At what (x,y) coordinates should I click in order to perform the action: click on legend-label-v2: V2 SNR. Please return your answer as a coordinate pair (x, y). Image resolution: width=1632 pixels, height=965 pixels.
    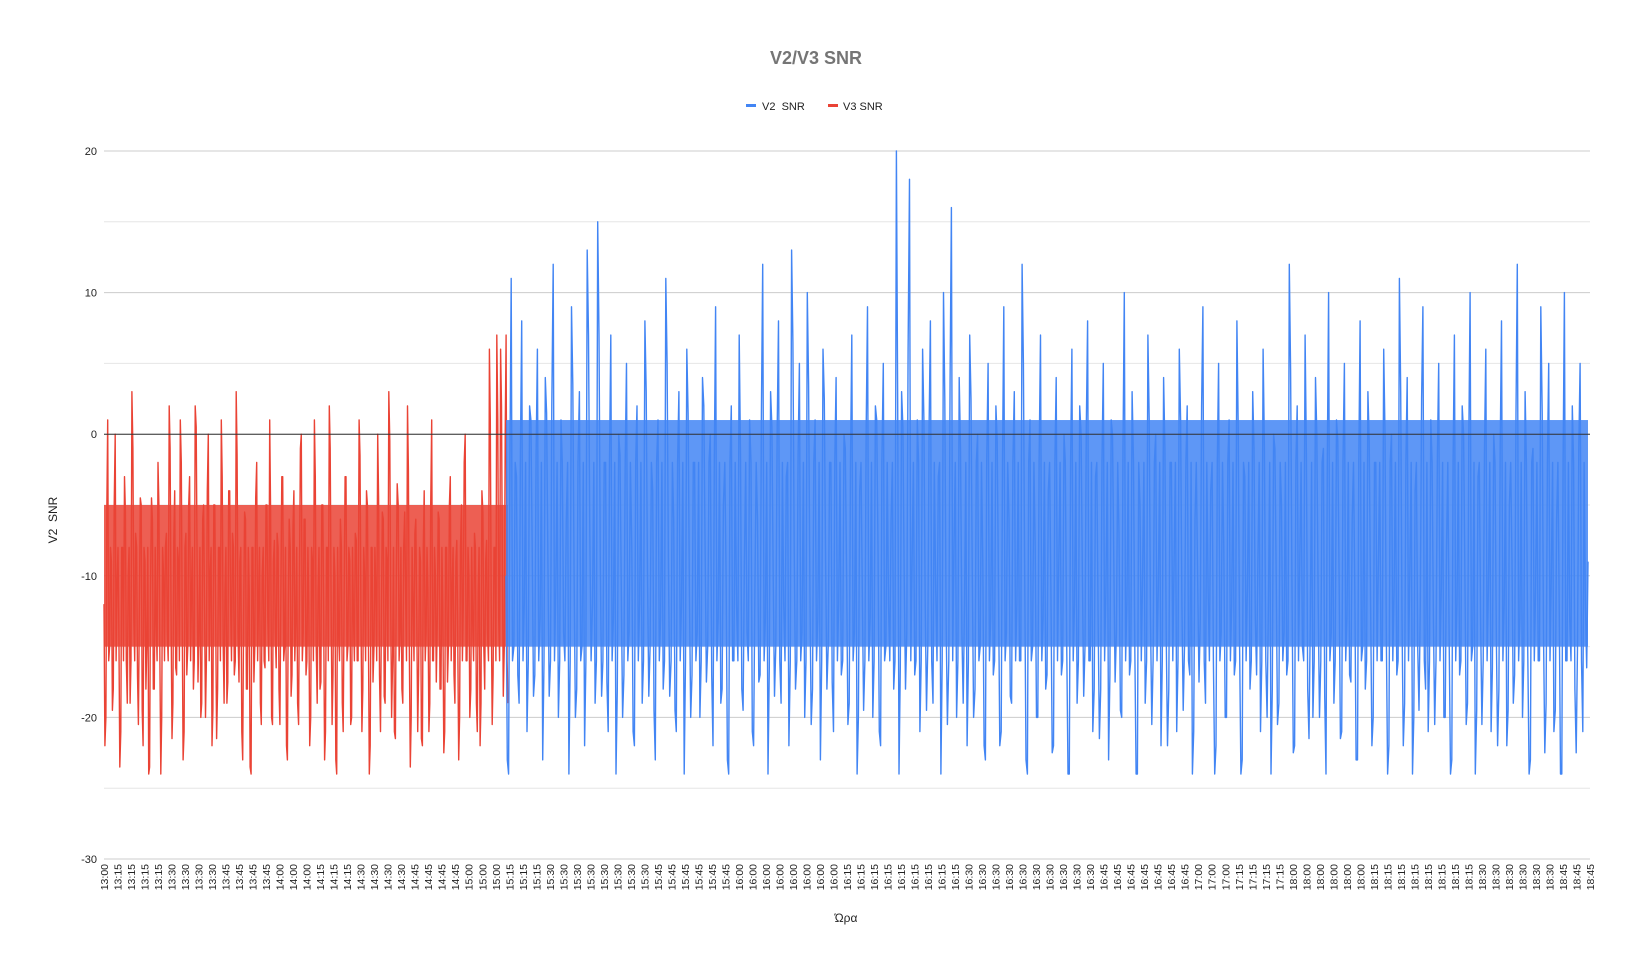
    Looking at the image, I should click on (783, 107).